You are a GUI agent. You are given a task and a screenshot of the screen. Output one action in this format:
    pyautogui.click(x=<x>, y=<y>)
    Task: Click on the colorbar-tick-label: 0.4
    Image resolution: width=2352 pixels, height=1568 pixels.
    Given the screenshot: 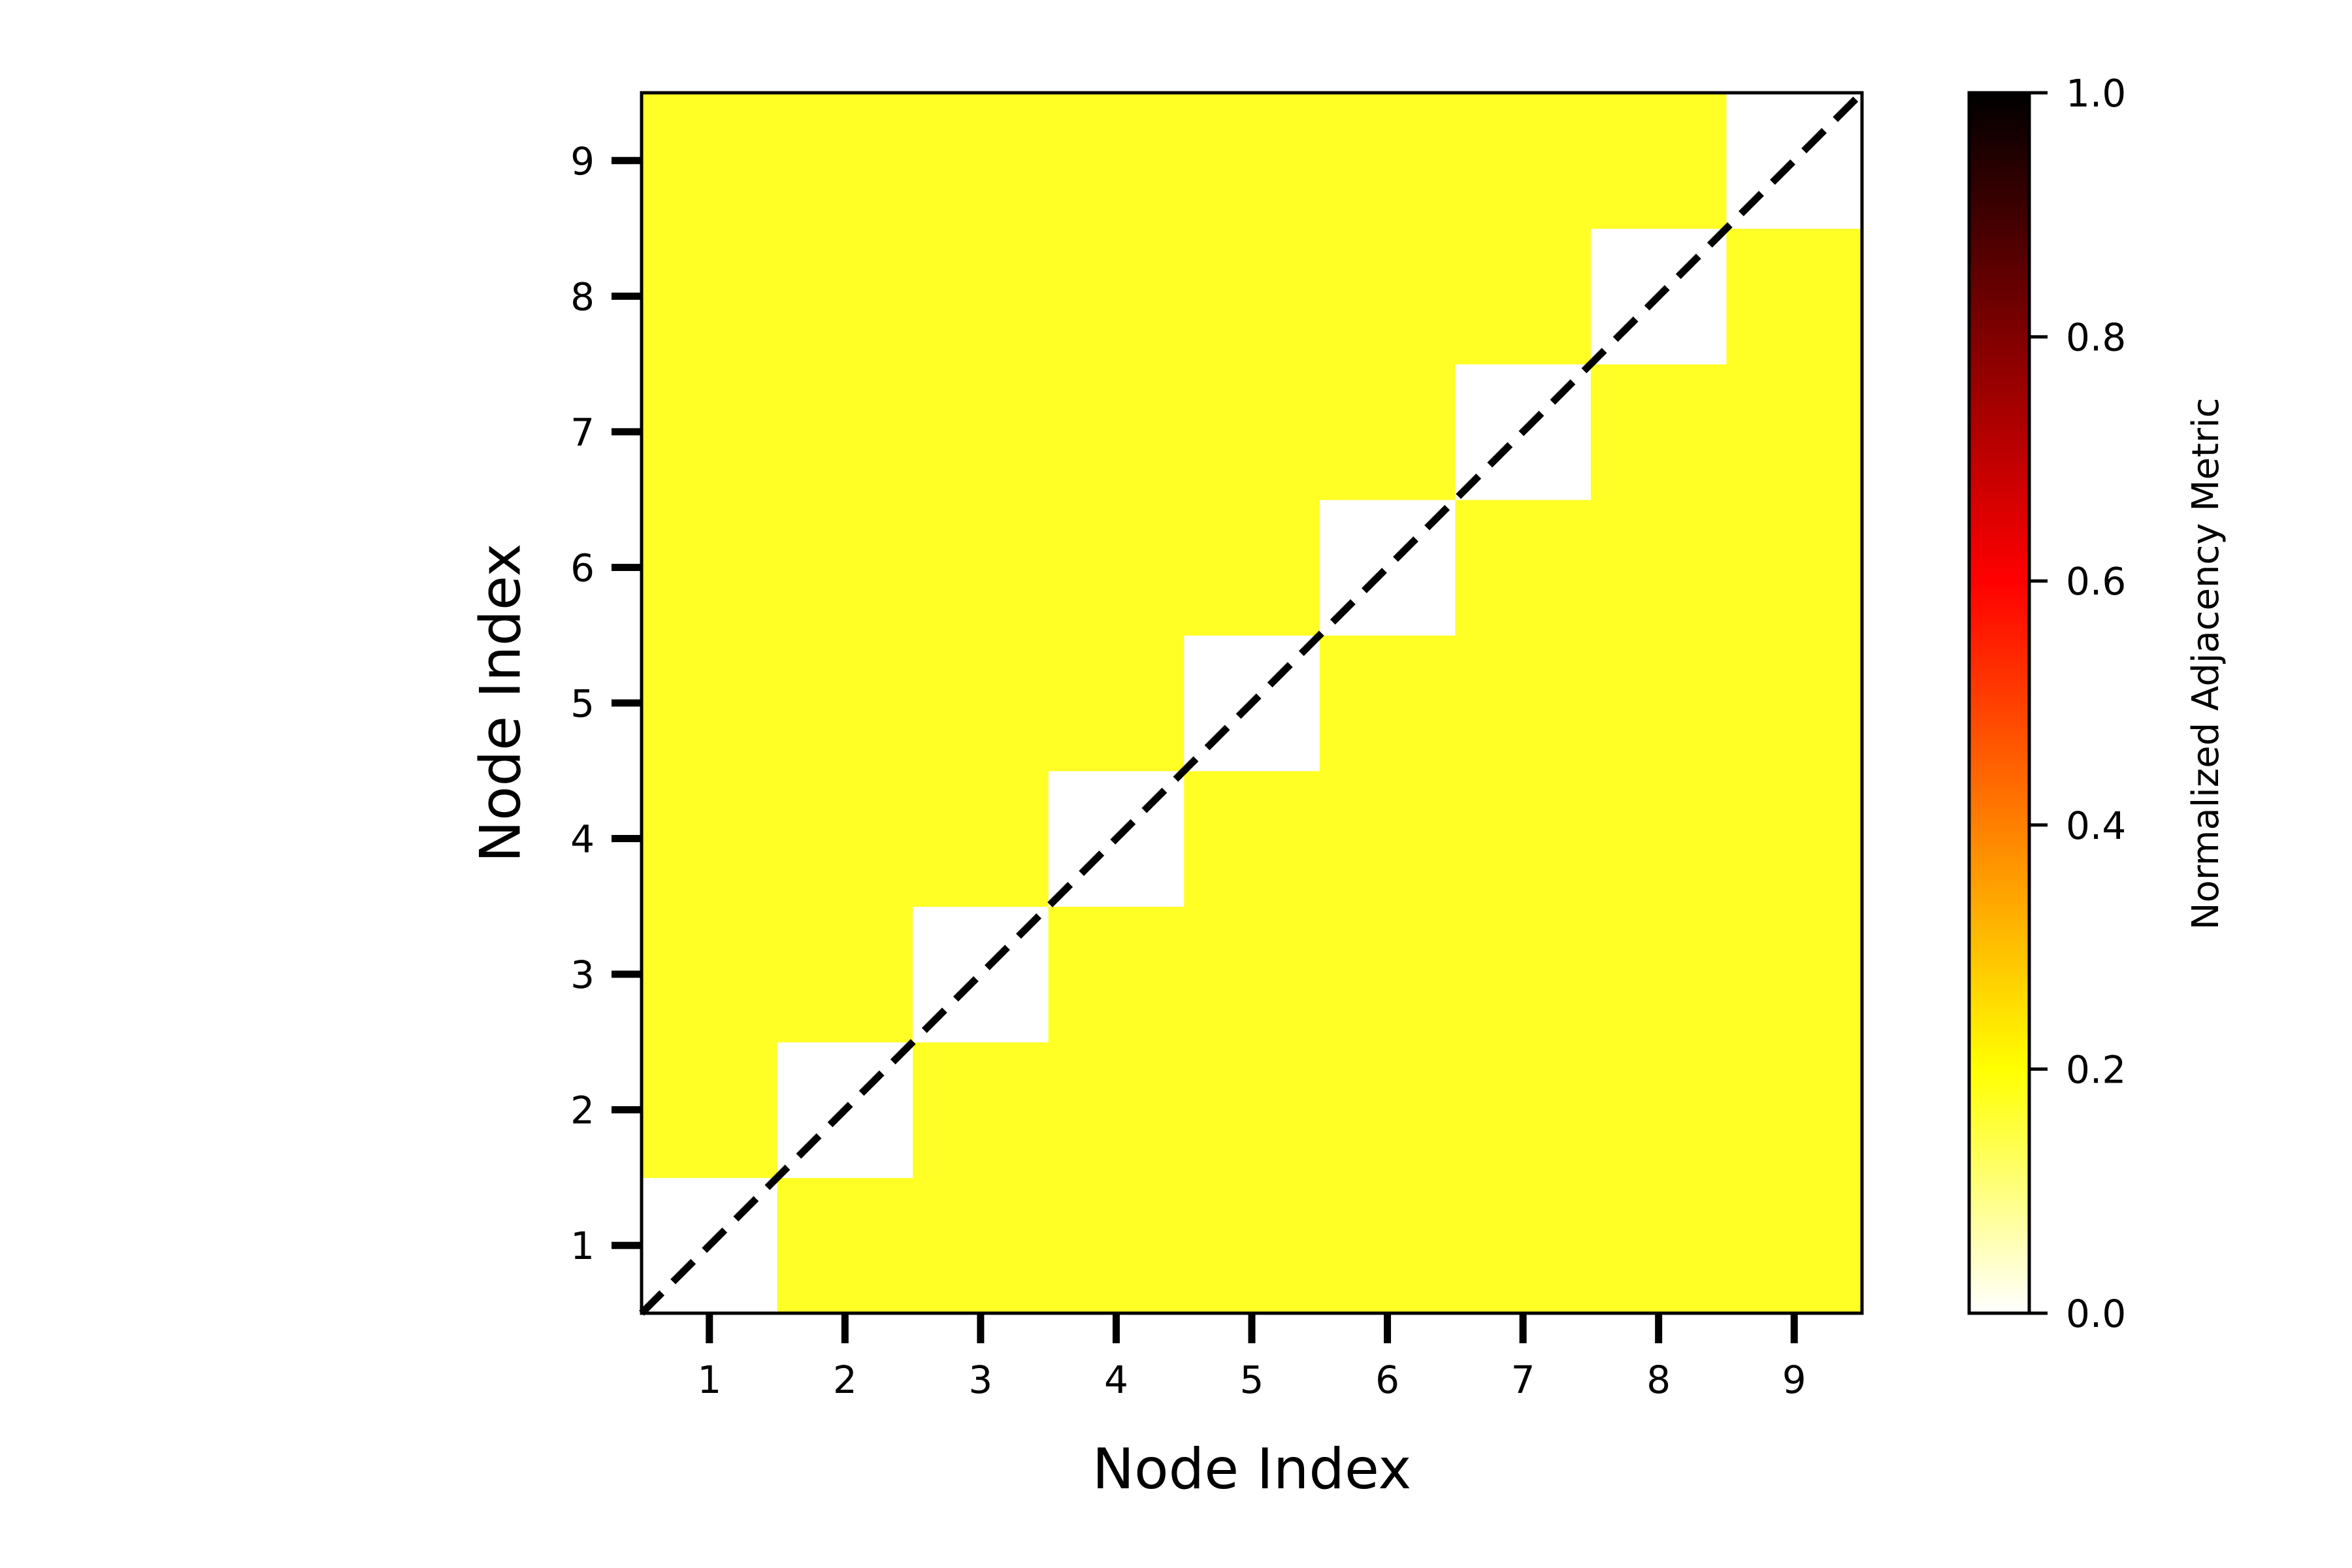 What is the action you would take?
    pyautogui.click(x=2096, y=826)
    